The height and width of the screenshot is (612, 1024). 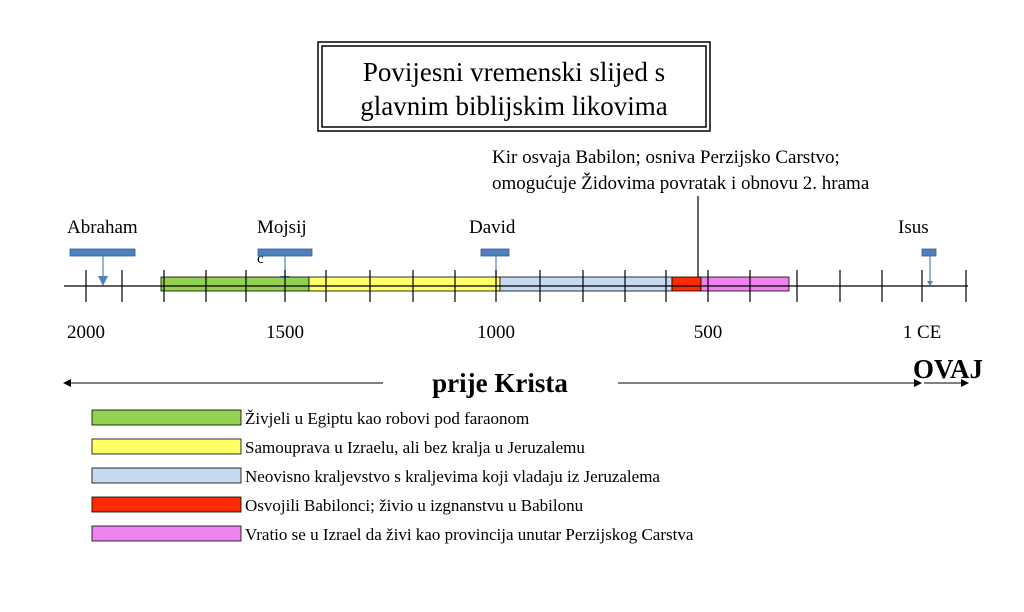 What do you see at coordinates (514, 106) in the screenshot?
I see `title-line-2: glavnim biblijskim likovima` at bounding box center [514, 106].